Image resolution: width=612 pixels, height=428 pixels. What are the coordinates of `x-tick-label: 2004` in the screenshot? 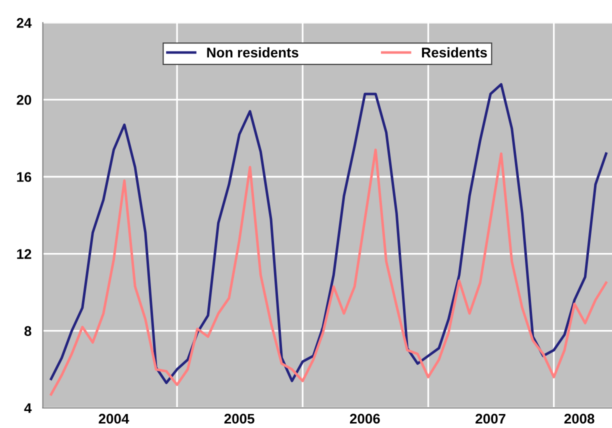 It's located at (114, 419).